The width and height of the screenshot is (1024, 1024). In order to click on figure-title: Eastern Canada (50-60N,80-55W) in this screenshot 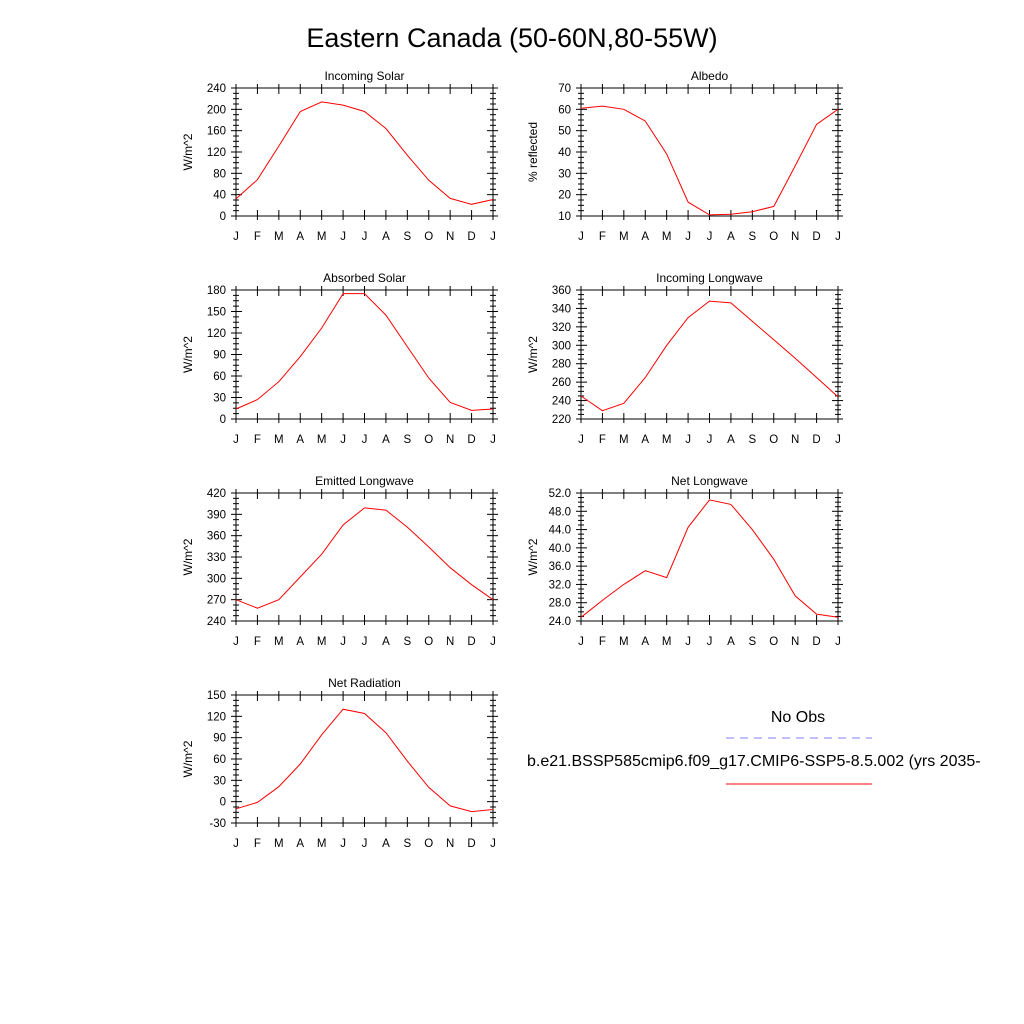, I will do `click(511, 38)`.